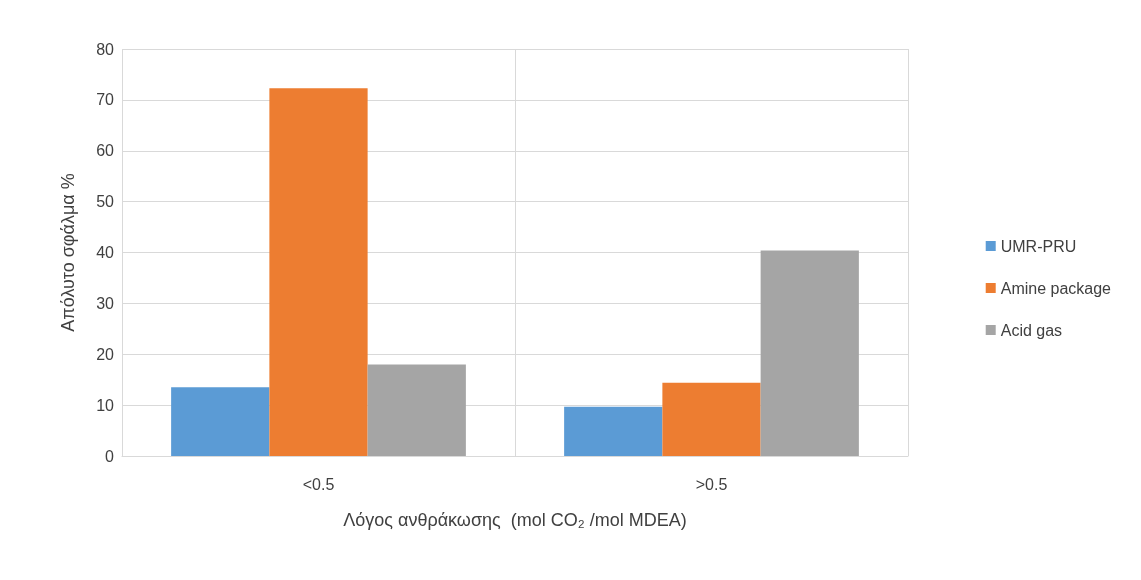 The image size is (1141, 580). I want to click on y-tick-label: 50, so click(105, 202).